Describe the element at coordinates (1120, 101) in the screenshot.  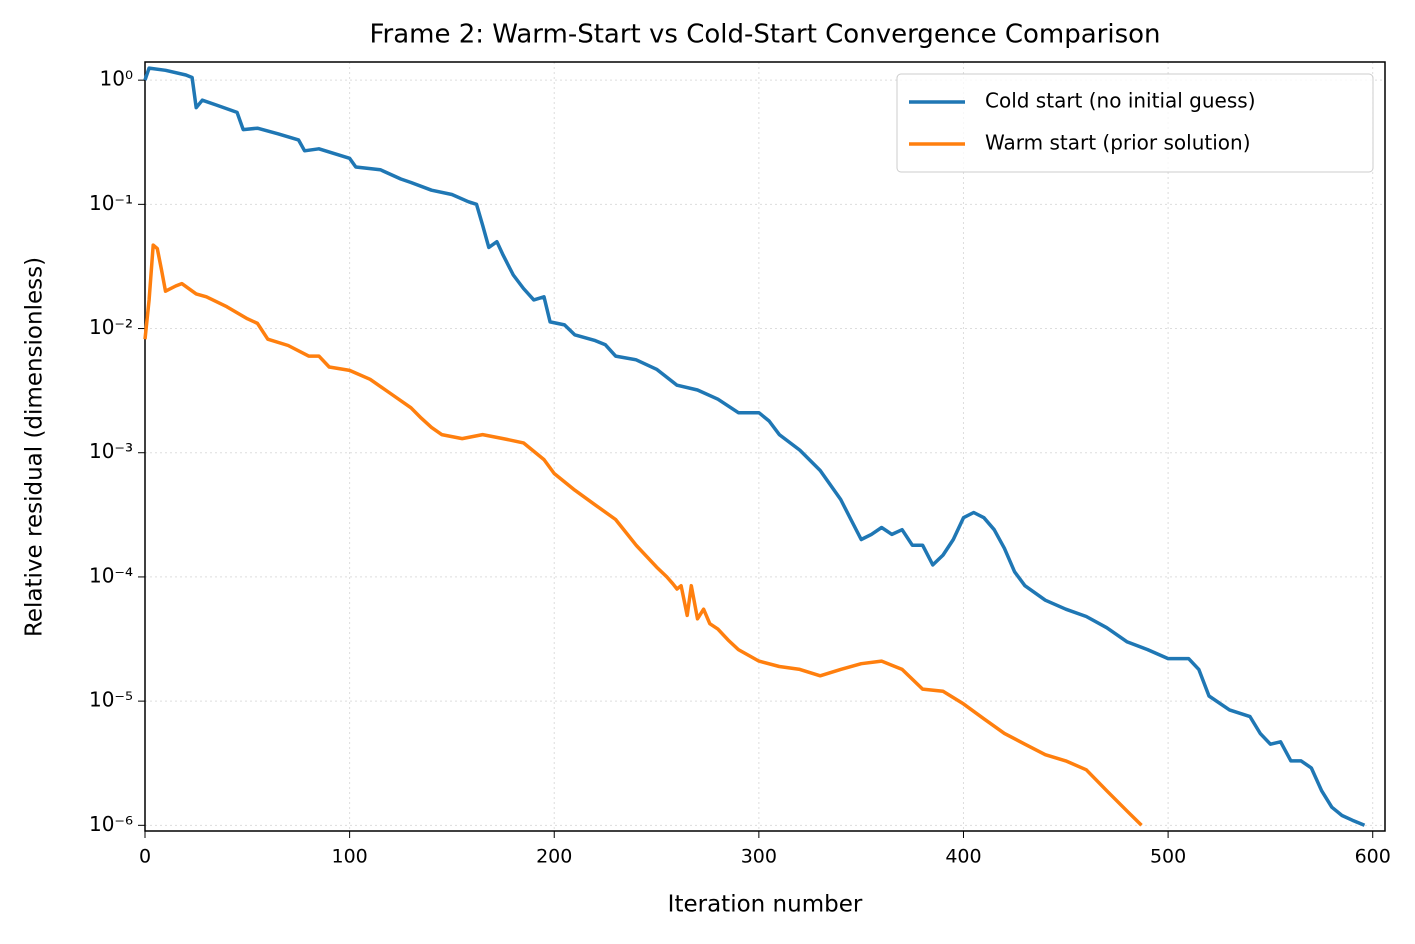
I see `legend-label: Cold start (no initial guess)` at that location.